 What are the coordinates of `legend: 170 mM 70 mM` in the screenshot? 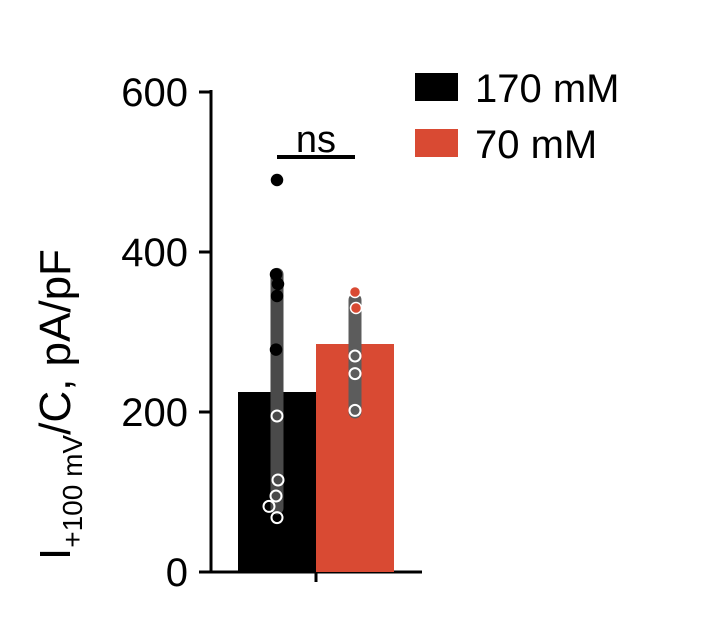 It's located at (517, 117).